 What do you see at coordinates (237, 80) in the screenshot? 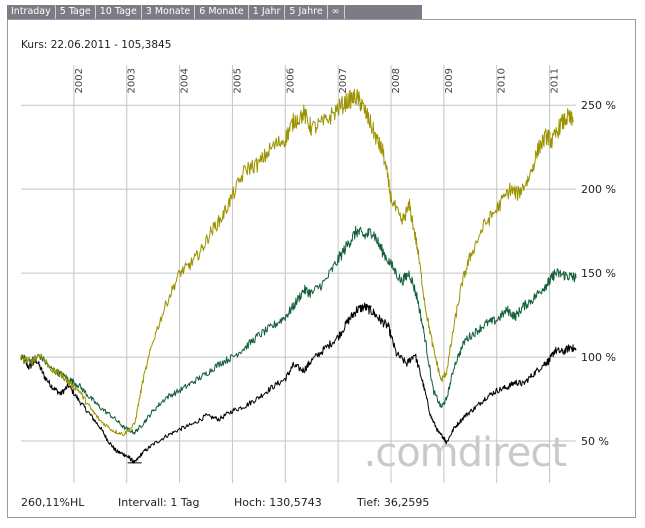
I see `x-tick-label: 2005` at bounding box center [237, 80].